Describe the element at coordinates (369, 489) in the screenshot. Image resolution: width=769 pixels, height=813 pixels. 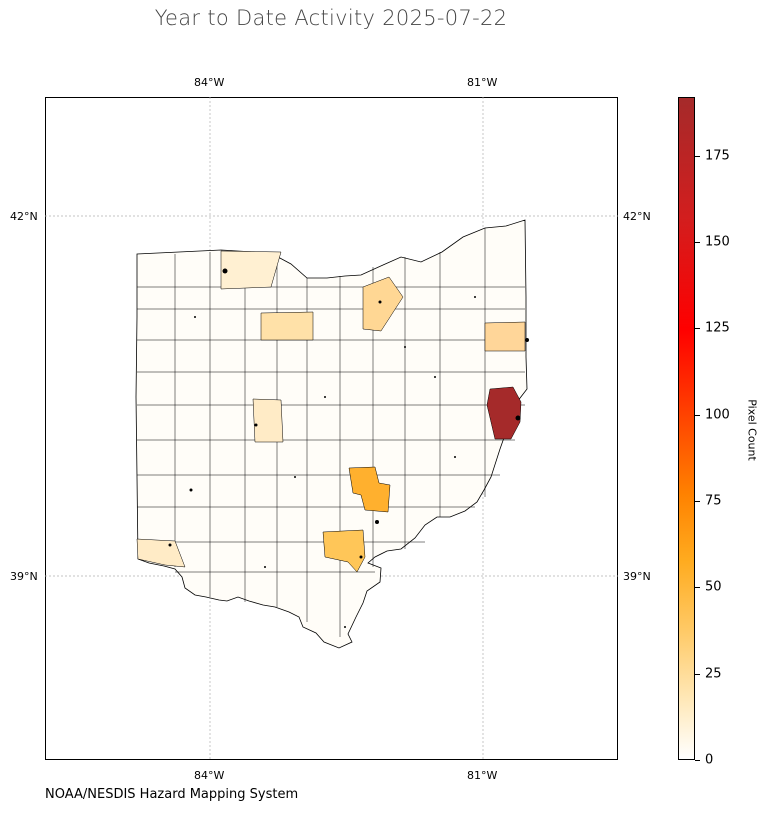
I see `county-fairfield` at that location.